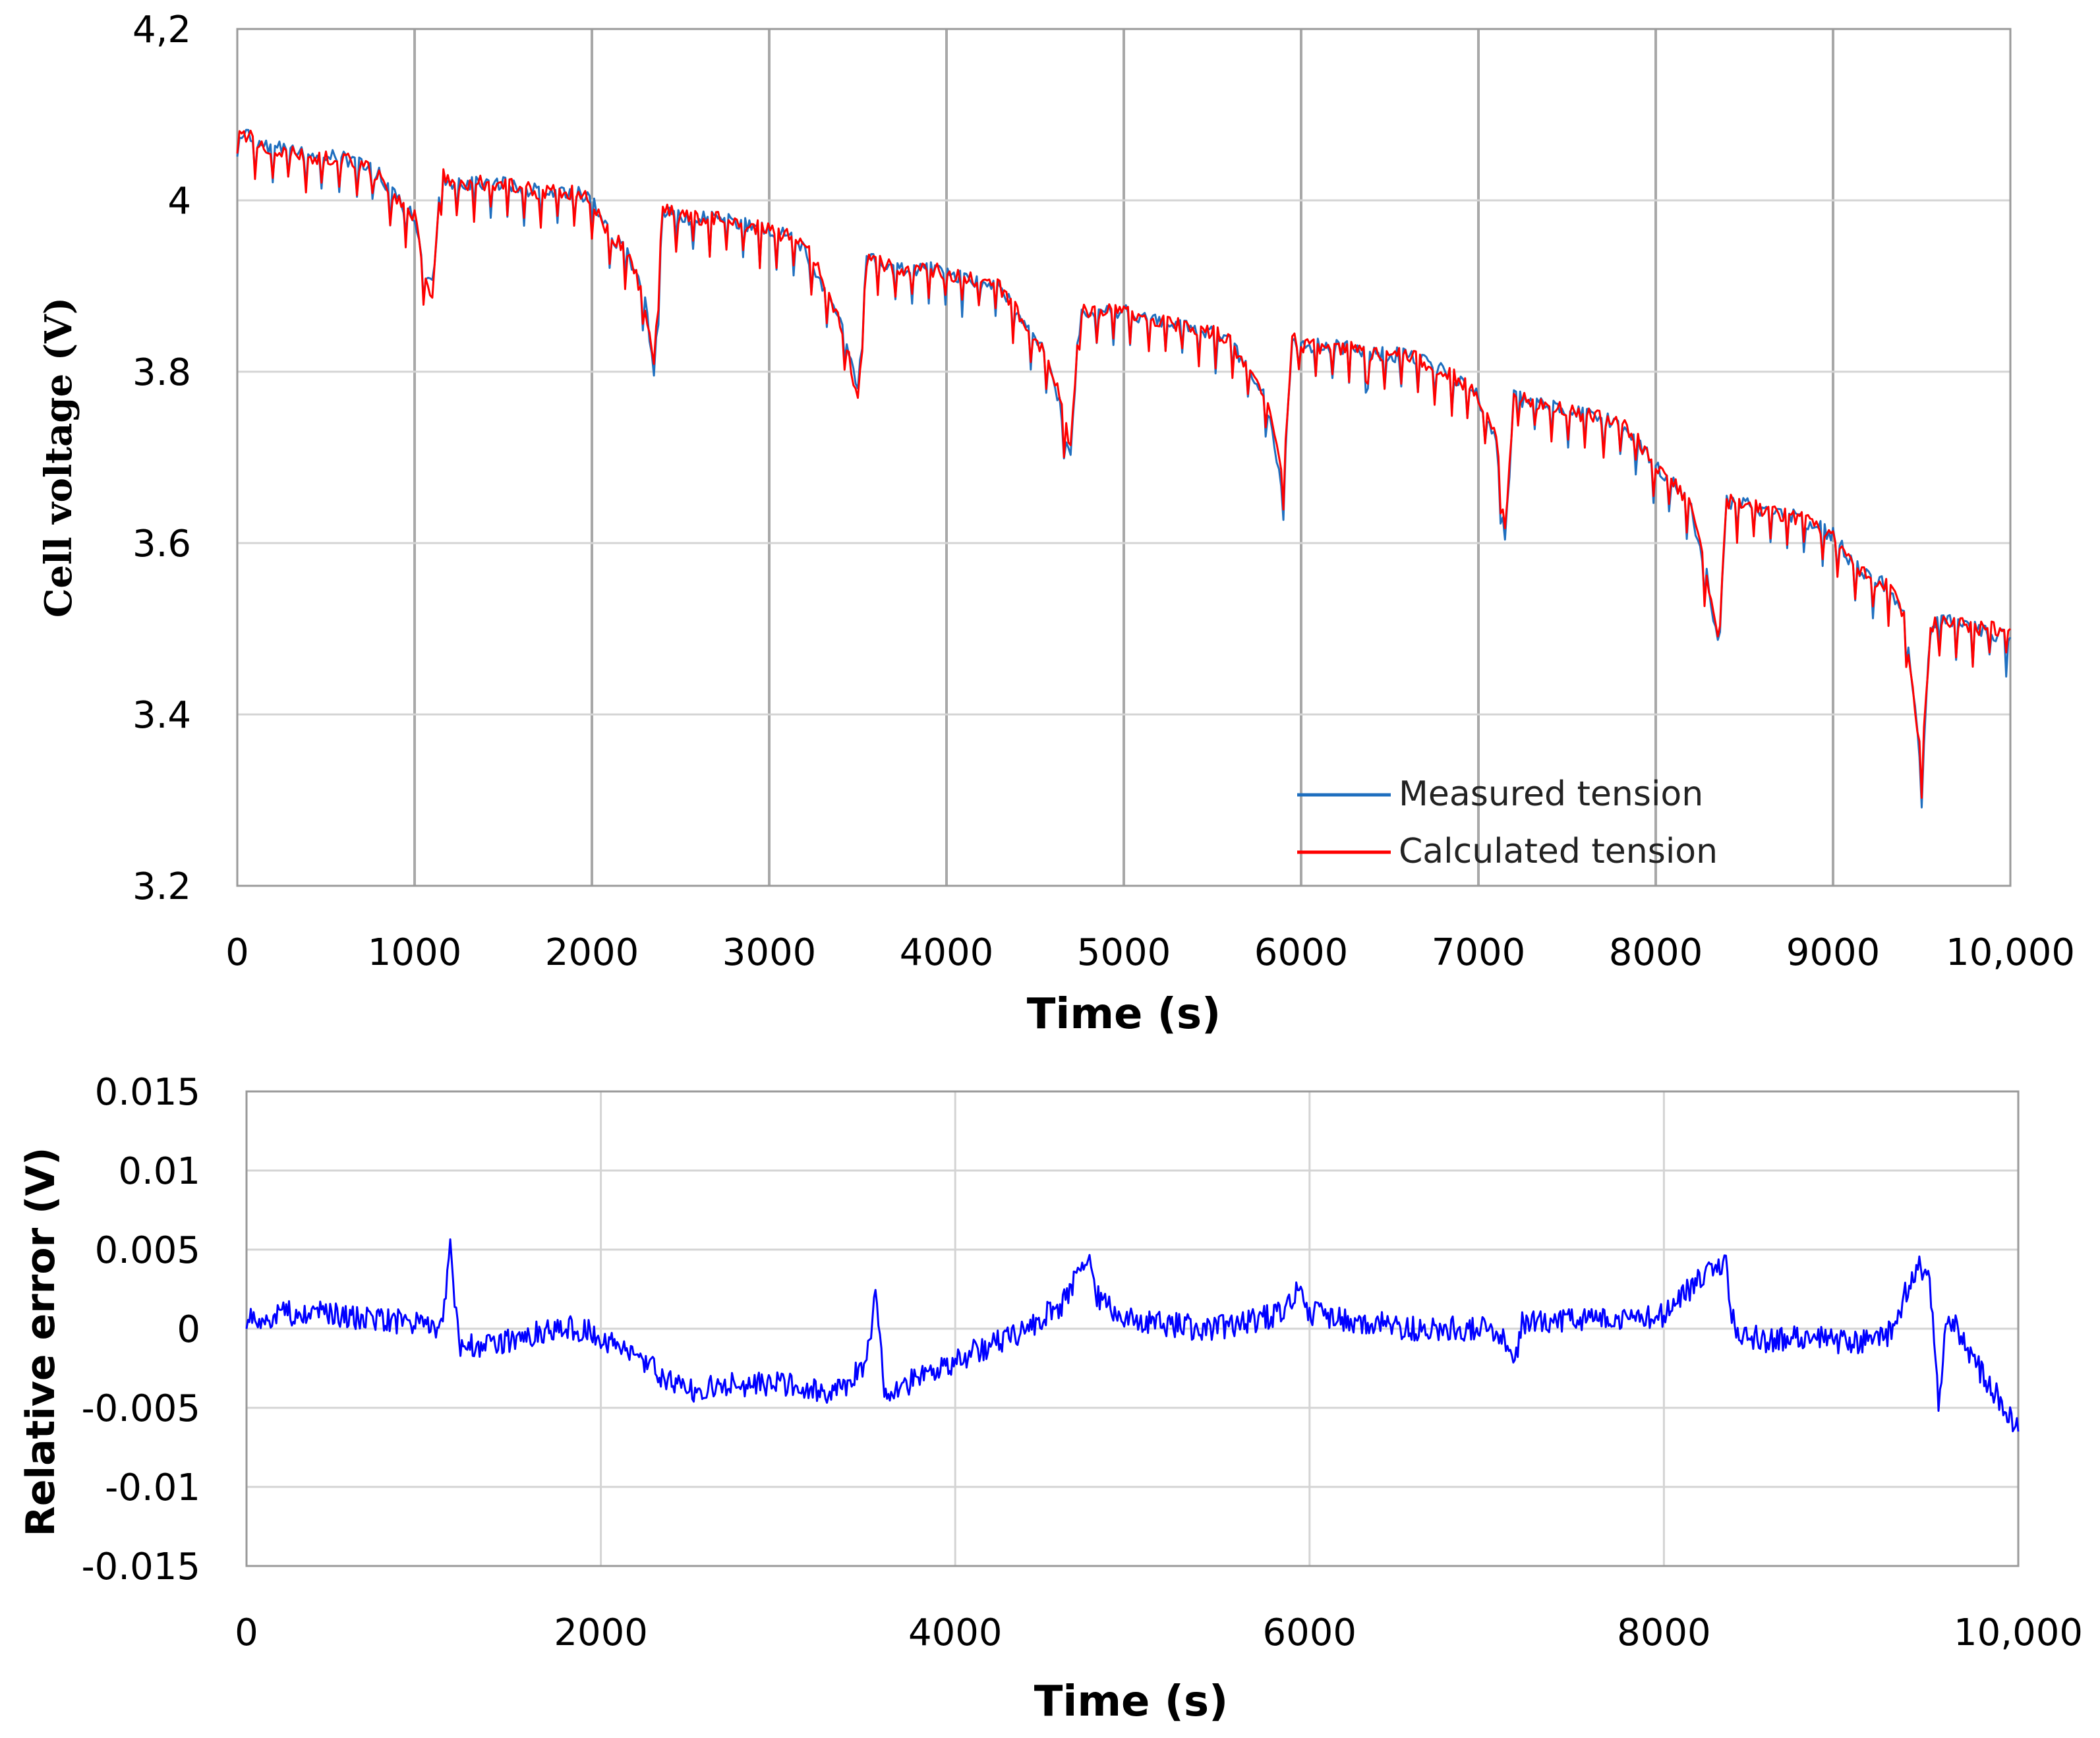  I want to click on voltage-chart-legend: Measured tension Calculated tension, so click(1507, 823).